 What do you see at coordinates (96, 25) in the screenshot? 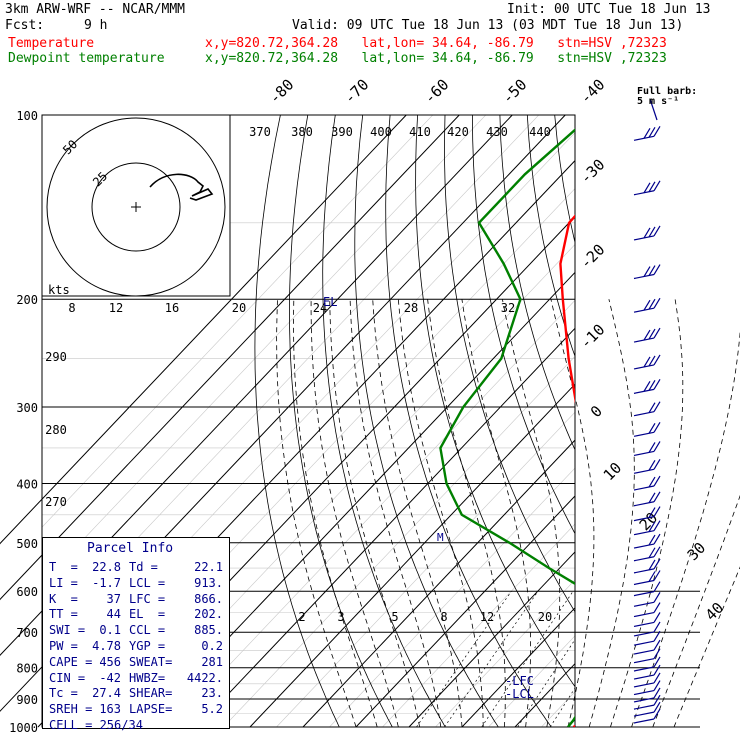
I see `forecast-value: 9 h` at bounding box center [96, 25].